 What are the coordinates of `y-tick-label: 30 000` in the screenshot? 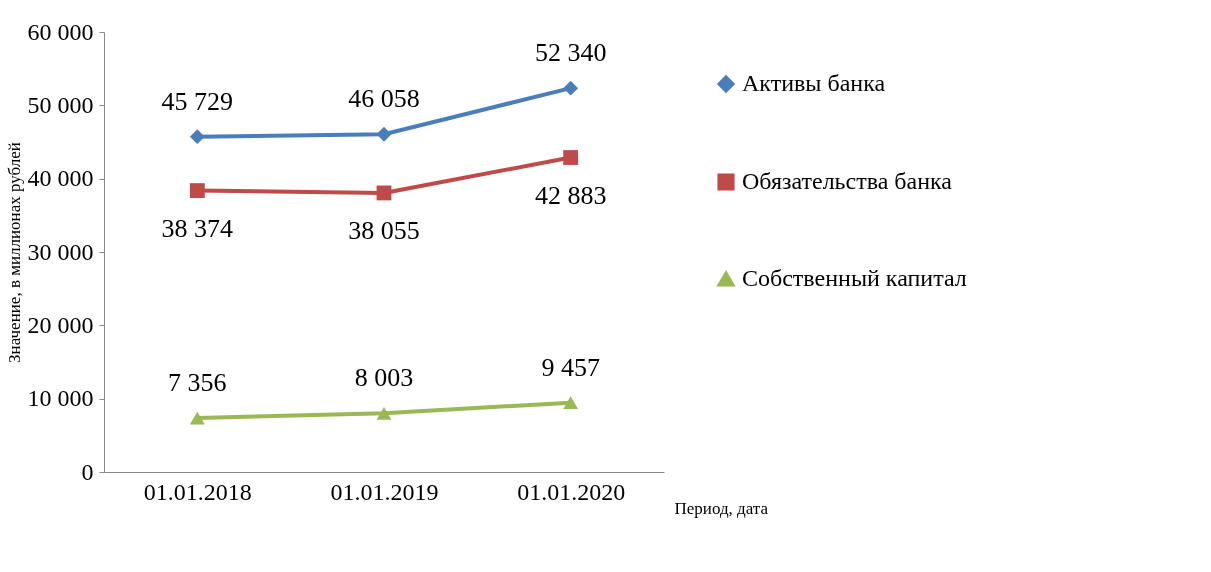 It's located at (60, 251).